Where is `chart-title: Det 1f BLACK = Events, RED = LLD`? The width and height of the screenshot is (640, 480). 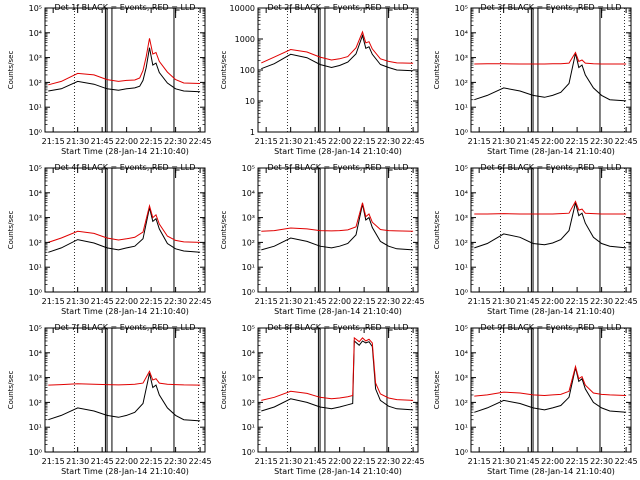
chart-title: Det 1f BLACK = Events, RED = LLD is located at coordinates (124, 7).